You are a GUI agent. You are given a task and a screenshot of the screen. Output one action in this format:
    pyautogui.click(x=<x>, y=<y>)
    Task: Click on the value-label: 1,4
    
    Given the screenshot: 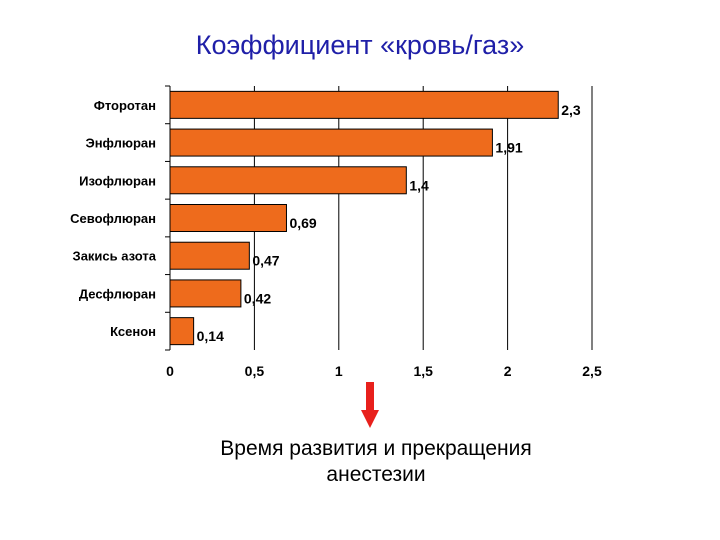 What is the action you would take?
    pyautogui.click(x=419, y=185)
    